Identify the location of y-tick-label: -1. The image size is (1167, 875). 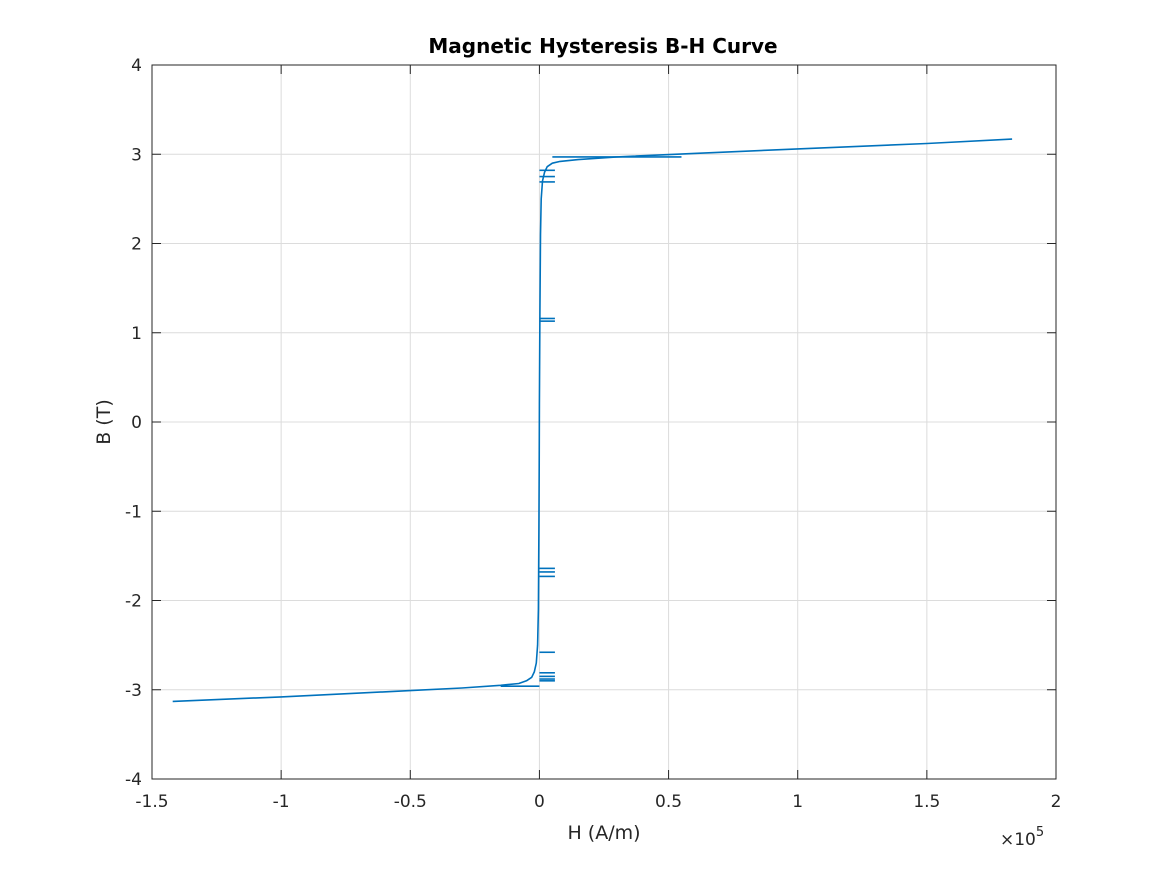
(133, 512).